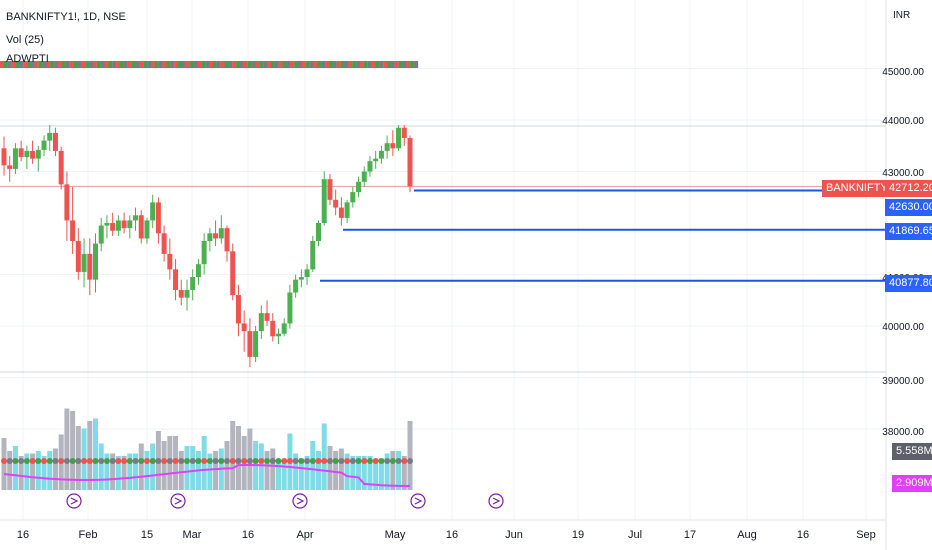 Image resolution: width=932 pixels, height=550 pixels. What do you see at coordinates (690, 535) in the screenshot?
I see `x-tick-label: 17` at bounding box center [690, 535].